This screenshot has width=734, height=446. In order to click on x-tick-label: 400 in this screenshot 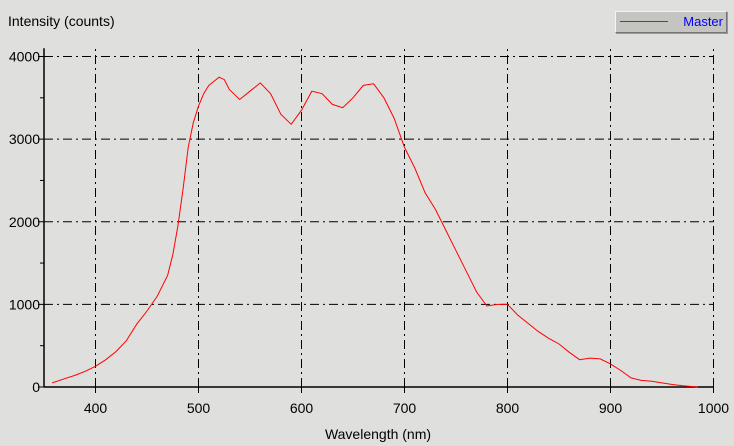, I will do `click(96, 408)`.